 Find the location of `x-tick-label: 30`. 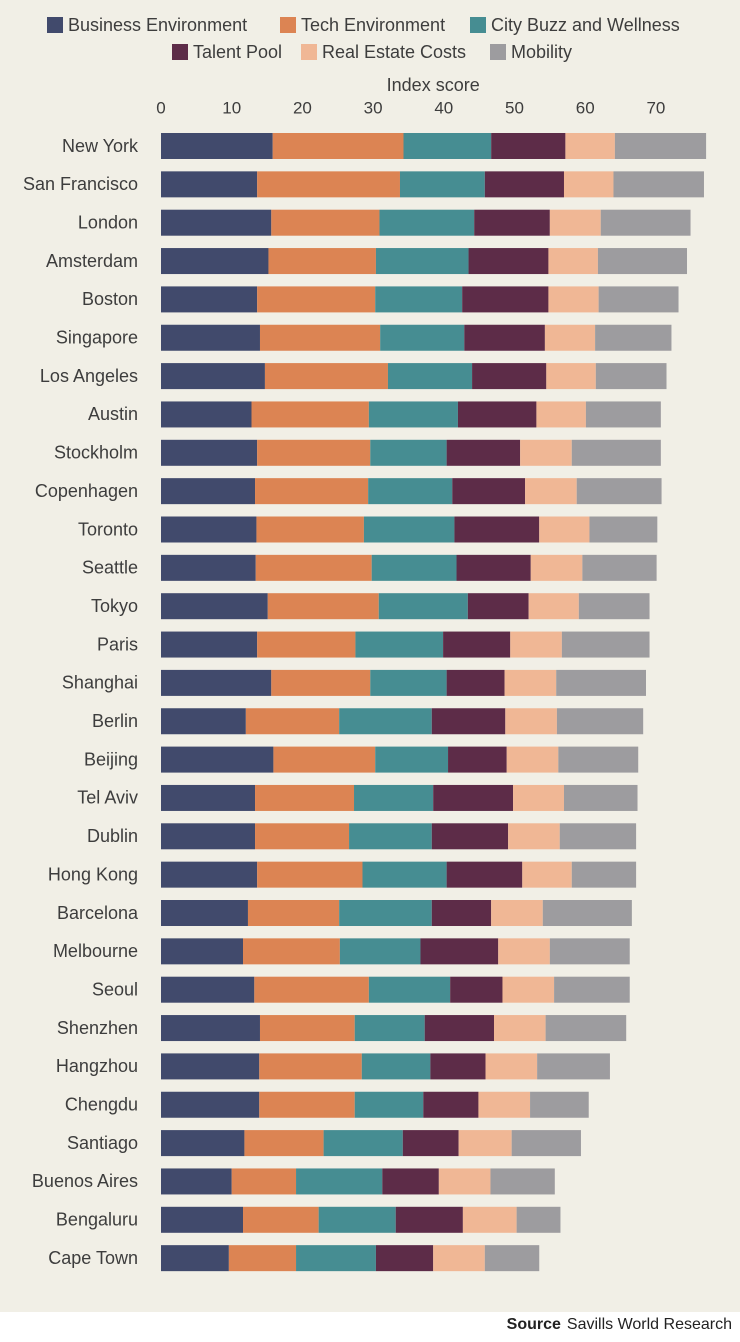

x-tick-label: 30 is located at coordinates (373, 107).